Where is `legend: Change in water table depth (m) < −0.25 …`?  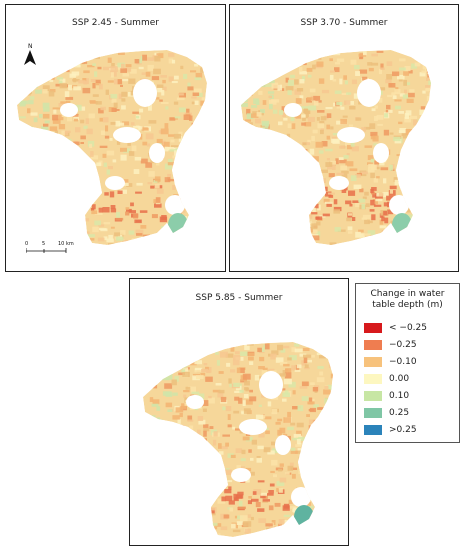
legend: Change in water table depth (m) < −0.25 … is located at coordinates (407, 363).